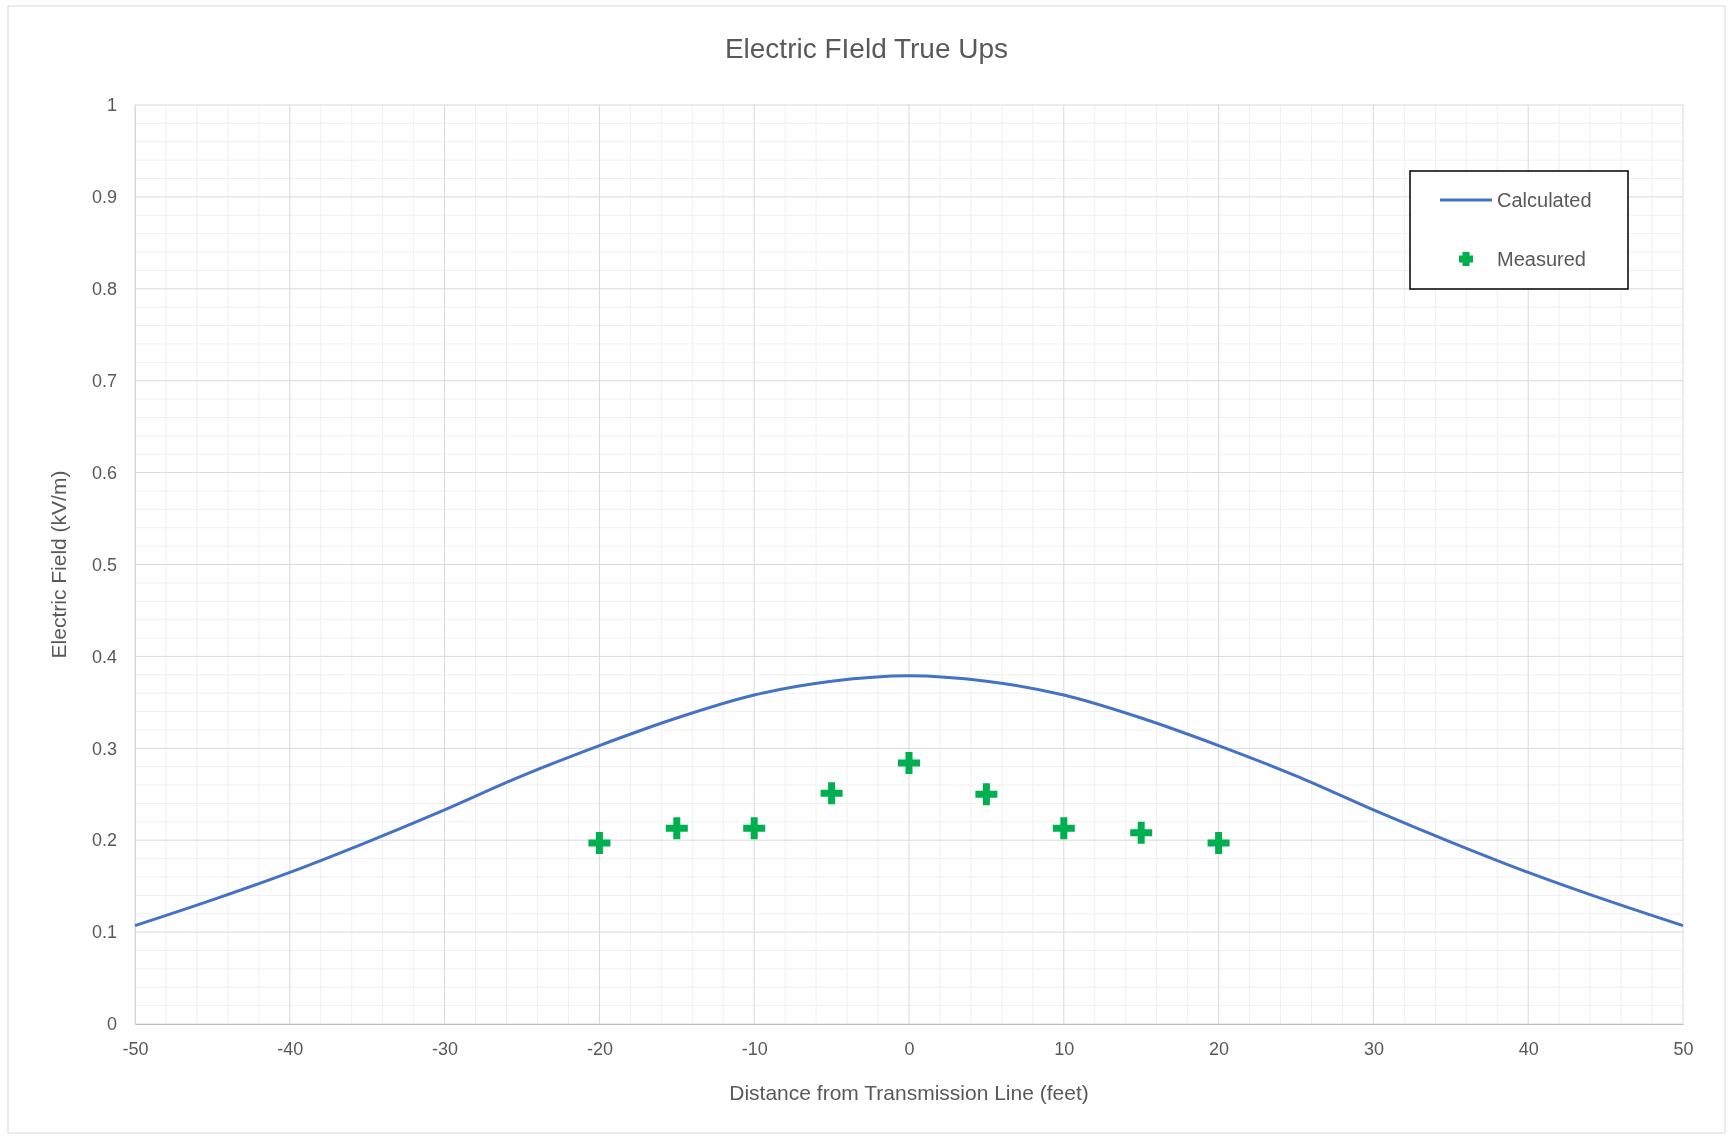 The image size is (1733, 1139). Describe the element at coordinates (1683, 1048) in the screenshot. I see `x-tick-label: 50` at that location.